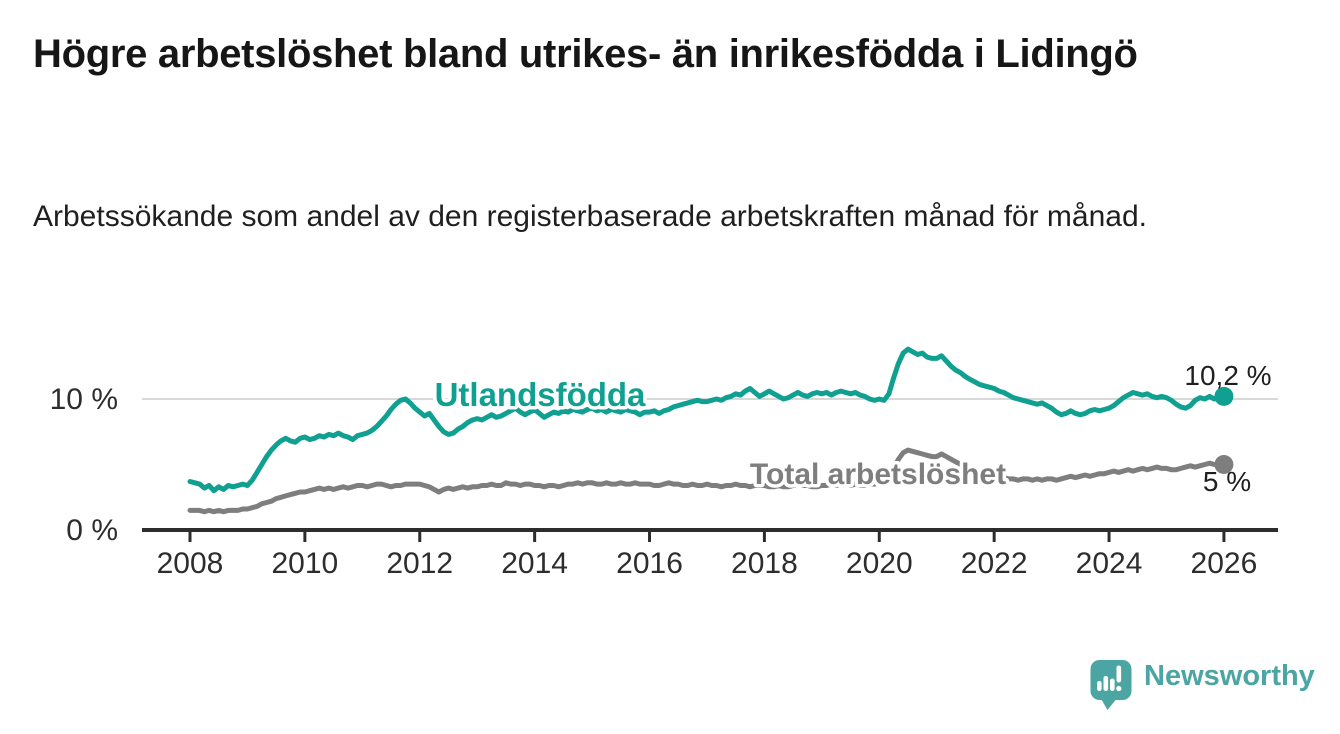  I want to click on logo-bar-medium, so click(1112, 684).